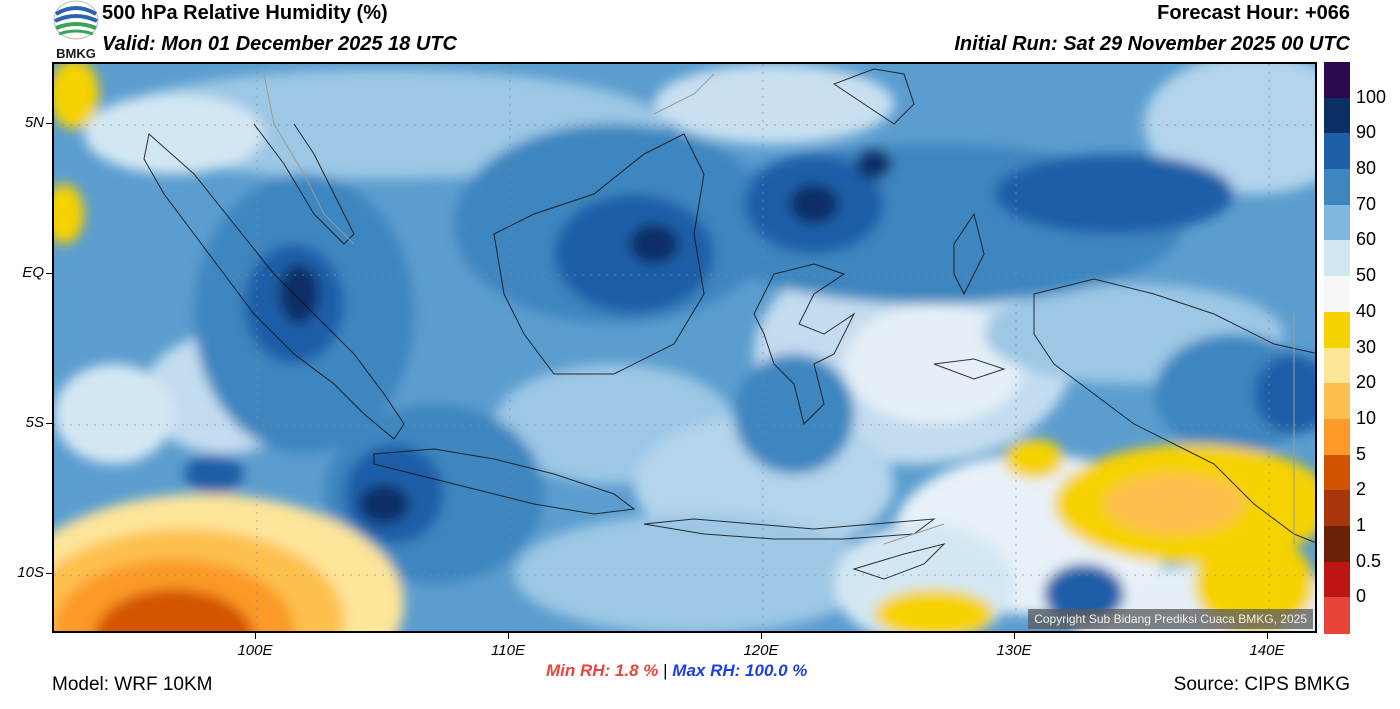 This screenshot has height=709, width=1400. I want to click on colorbar-label: 20, so click(1366, 382).